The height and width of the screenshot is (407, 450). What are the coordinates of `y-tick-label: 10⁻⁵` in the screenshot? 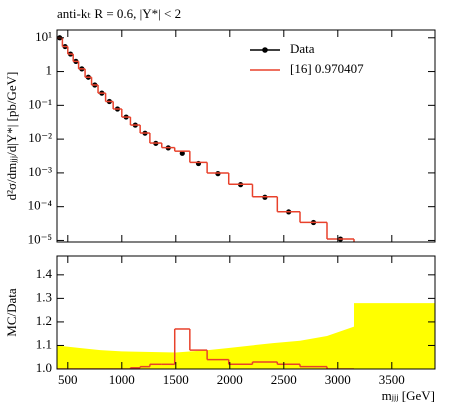 It's located at (40, 238).